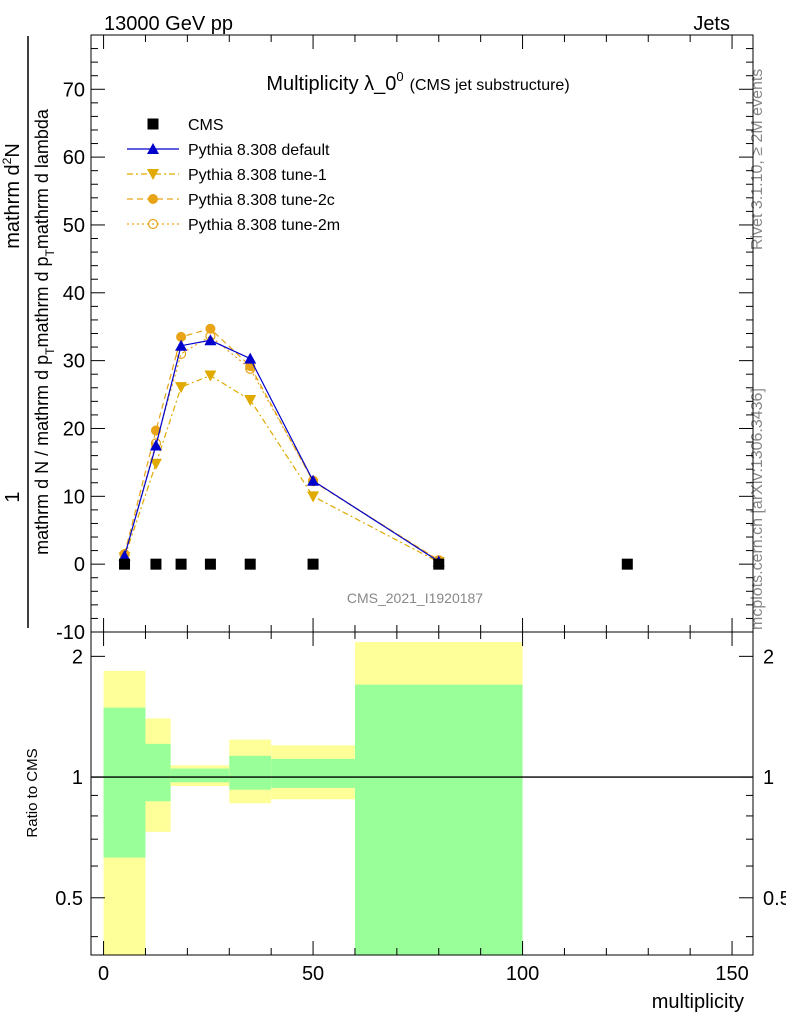 This screenshot has height=1024, width=786. Describe the element at coordinates (711, 24) in the screenshot. I see `header-jets-label: Jets` at that location.